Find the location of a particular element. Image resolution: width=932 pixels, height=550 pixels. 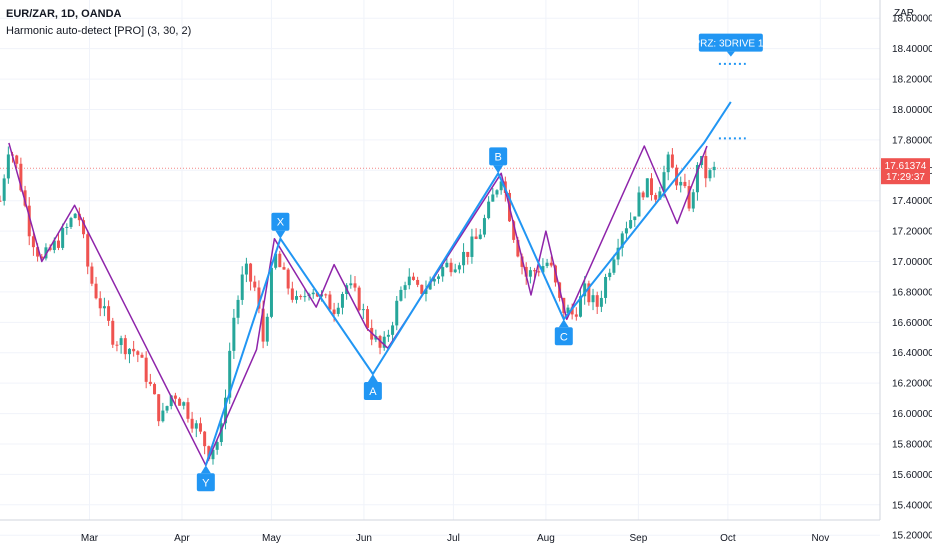

bar-countdown: 17:29:37 is located at coordinates (905, 177).